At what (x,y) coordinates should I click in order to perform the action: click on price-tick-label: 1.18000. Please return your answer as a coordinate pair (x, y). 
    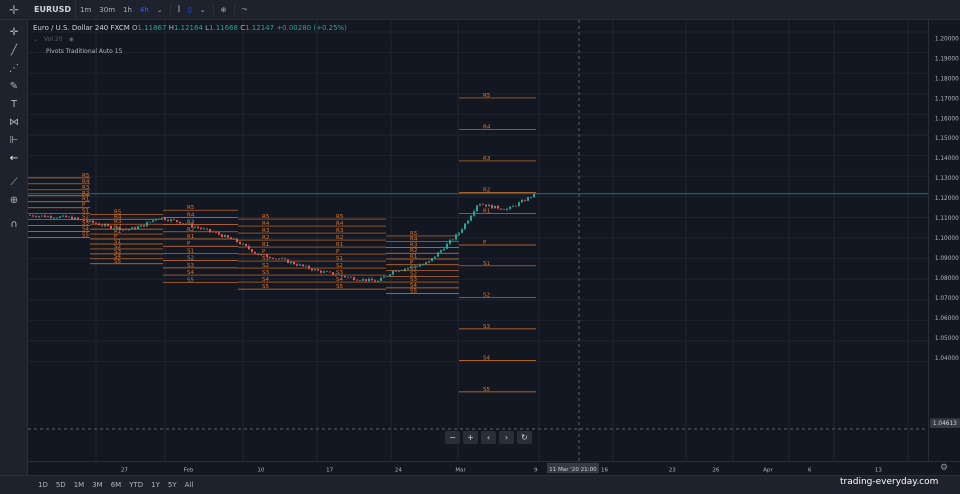
    Looking at the image, I should click on (947, 79).